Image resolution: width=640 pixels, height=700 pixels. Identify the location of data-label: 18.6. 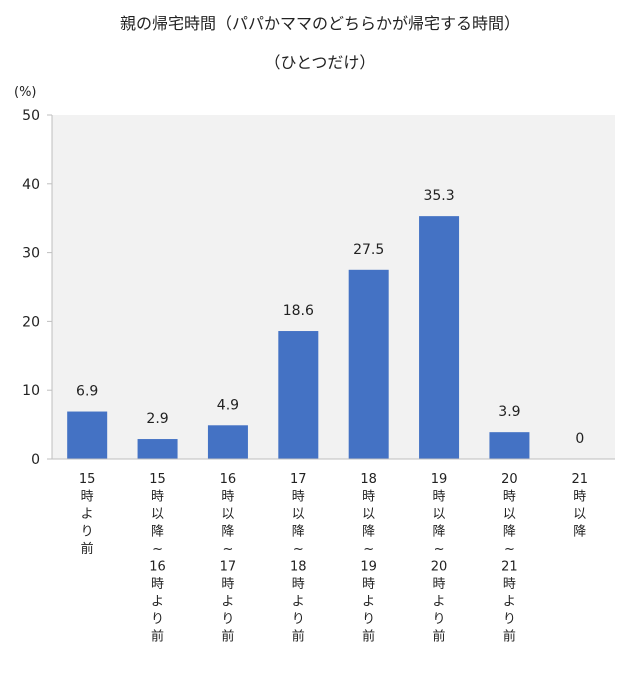
(298, 311).